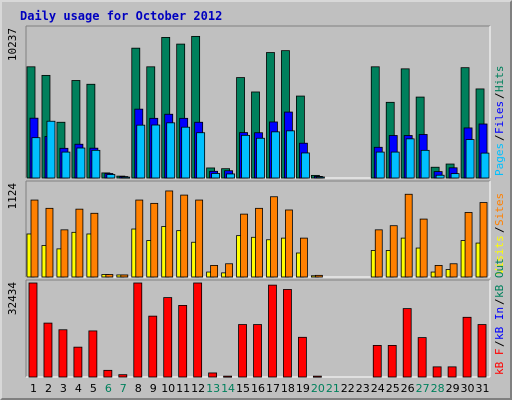  Describe the element at coordinates (499, 255) in the screenshot. I see `legend-item-visits: Visits` at that location.